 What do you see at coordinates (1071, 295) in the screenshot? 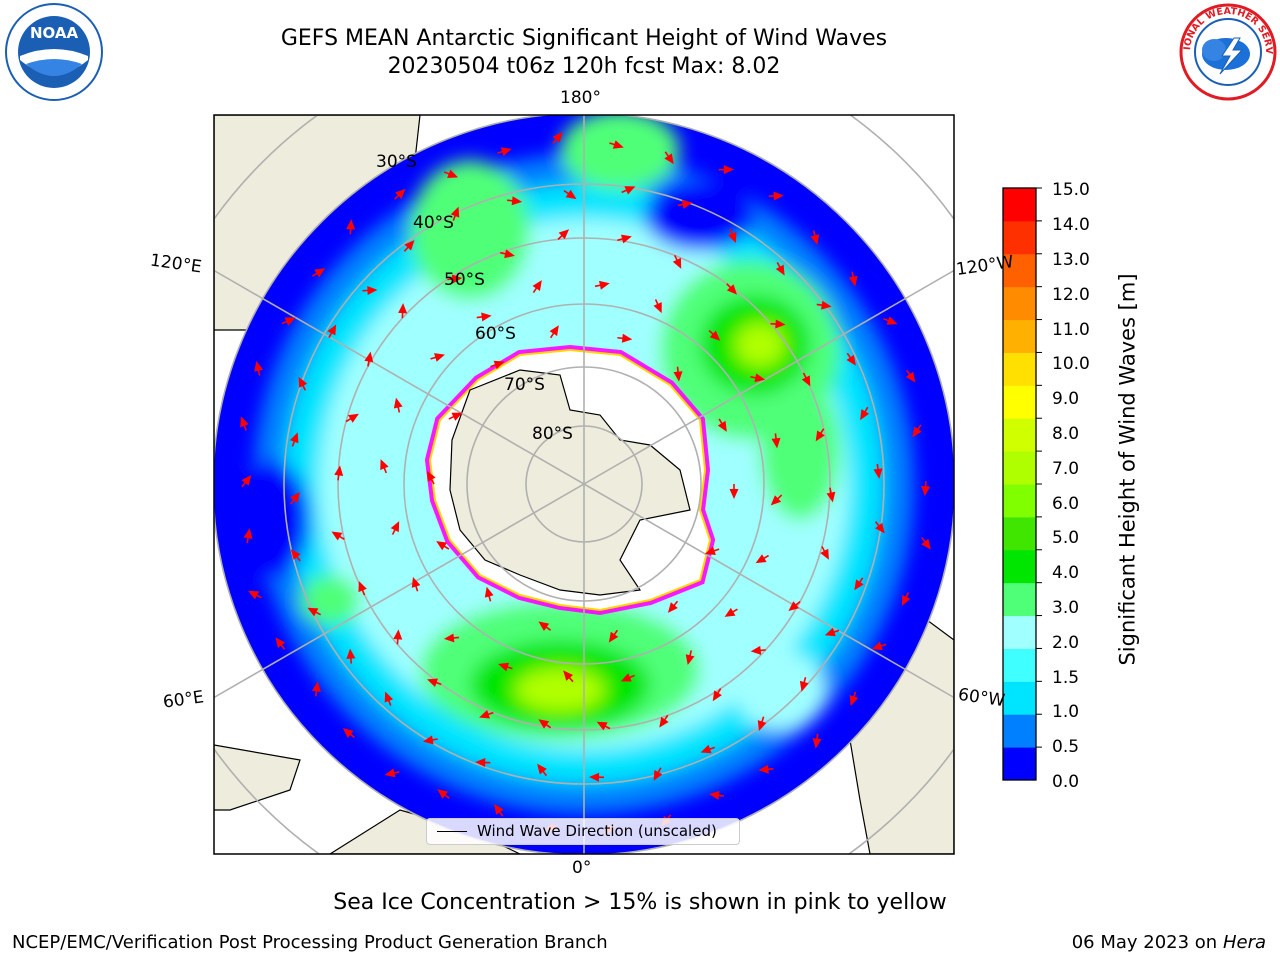
I see `colorbar-tick: 12.0` at bounding box center [1071, 295].